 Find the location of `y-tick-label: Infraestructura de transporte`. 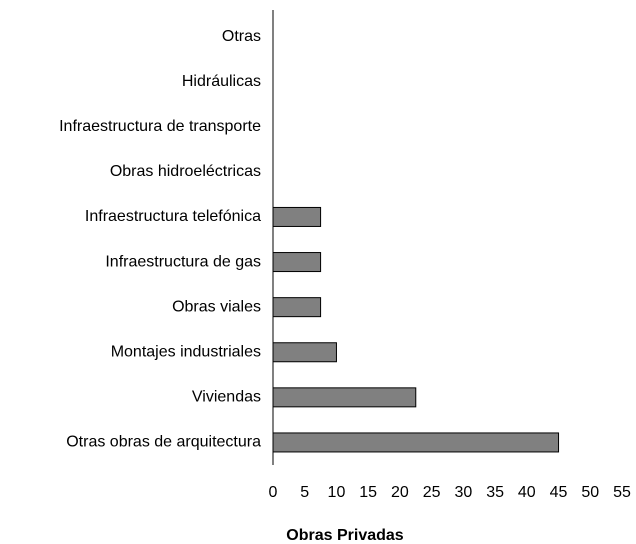

y-tick-label: Infraestructura de transporte is located at coordinates (160, 126).